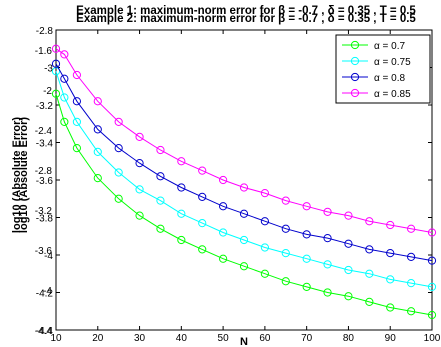 The width and height of the screenshot is (441, 347). Describe the element at coordinates (391, 338) in the screenshot. I see `x-tick-label: 90` at that location.